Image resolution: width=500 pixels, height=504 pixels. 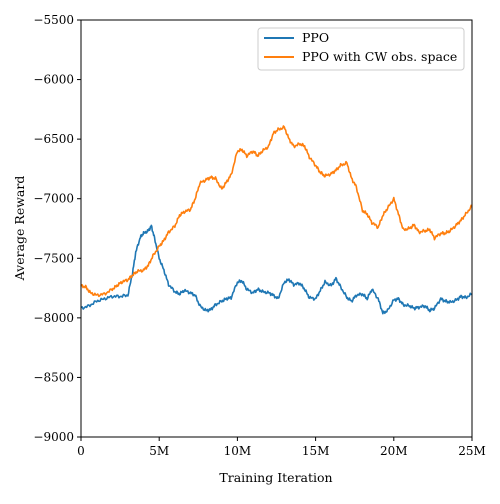 I want to click on y-tick-label-0: −9000, so click(x=53, y=437).